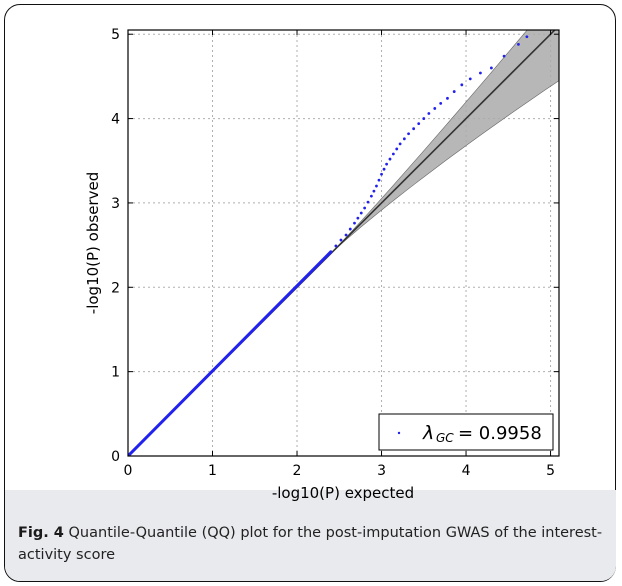  What do you see at coordinates (428, 433) in the screenshot?
I see `legend-symbol: λ` at bounding box center [428, 433].